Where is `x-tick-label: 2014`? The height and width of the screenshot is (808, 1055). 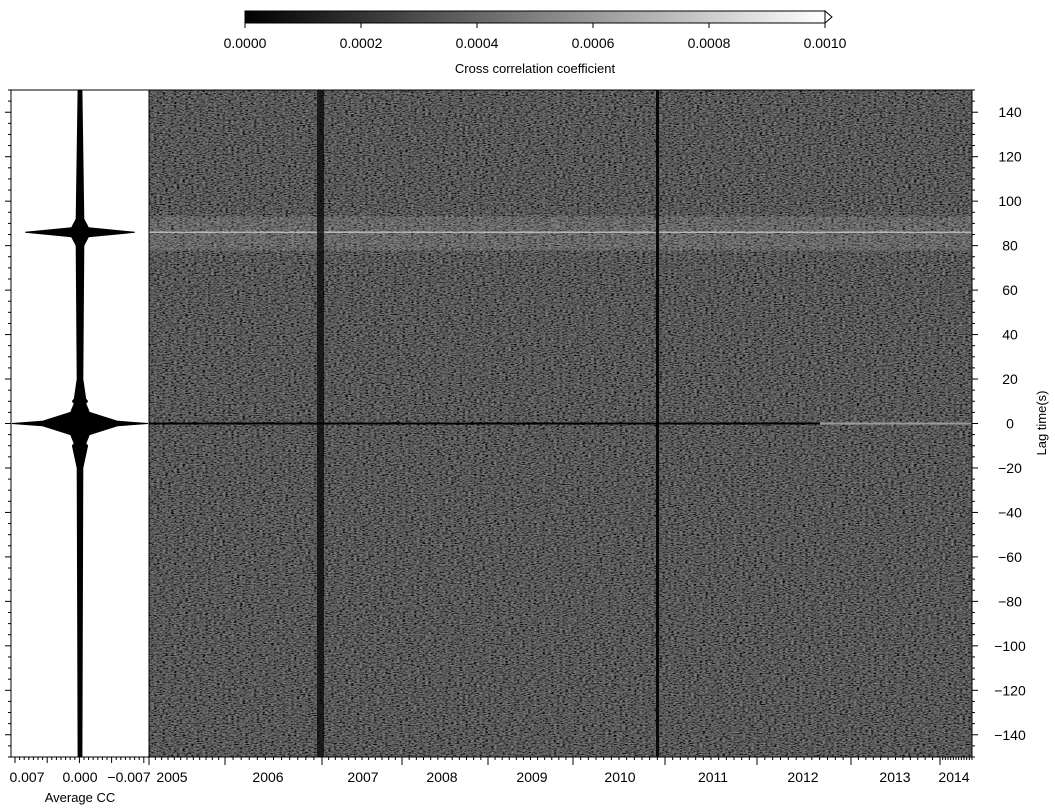
x-tick-label: 2014 is located at coordinates (953, 777).